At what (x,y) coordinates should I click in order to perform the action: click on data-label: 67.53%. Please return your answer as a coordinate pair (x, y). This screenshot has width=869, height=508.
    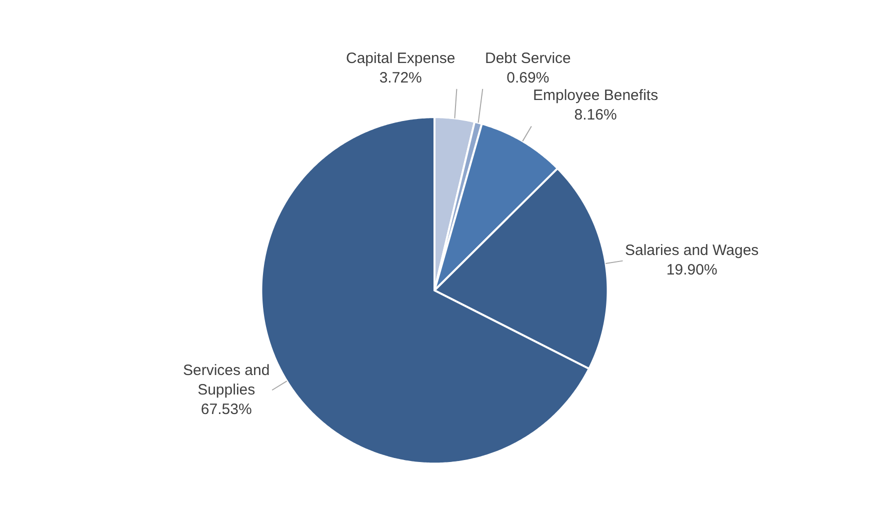
    Looking at the image, I should click on (226, 409).